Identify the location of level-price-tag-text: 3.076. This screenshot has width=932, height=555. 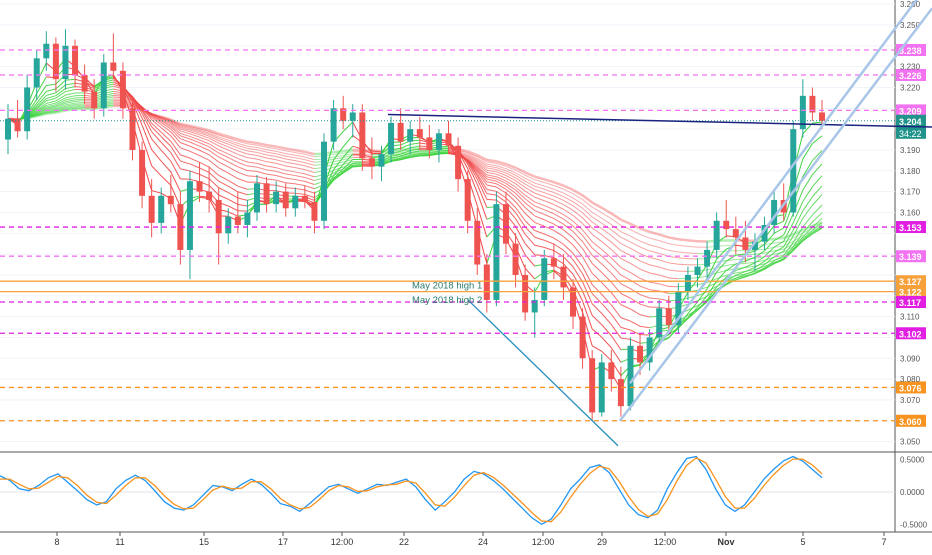
(910, 388).